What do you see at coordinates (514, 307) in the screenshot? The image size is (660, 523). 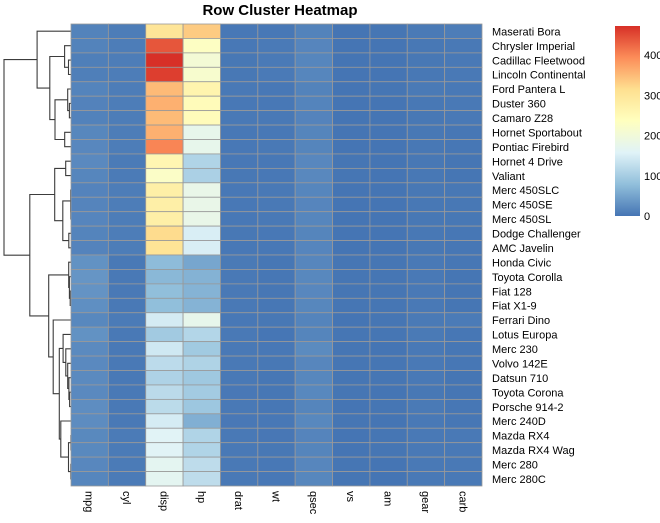 I see `row-label: Fiat X1-9` at bounding box center [514, 307].